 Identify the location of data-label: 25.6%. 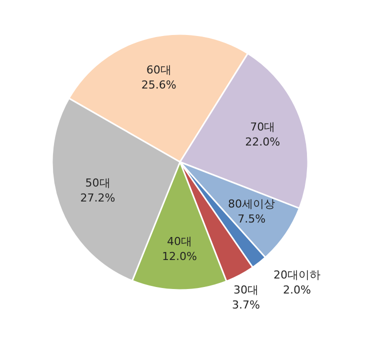
(158, 85).